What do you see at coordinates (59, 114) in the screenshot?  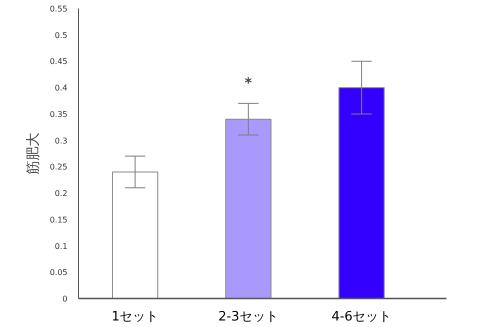 I see `y-tick-label: 0.35` at bounding box center [59, 114].